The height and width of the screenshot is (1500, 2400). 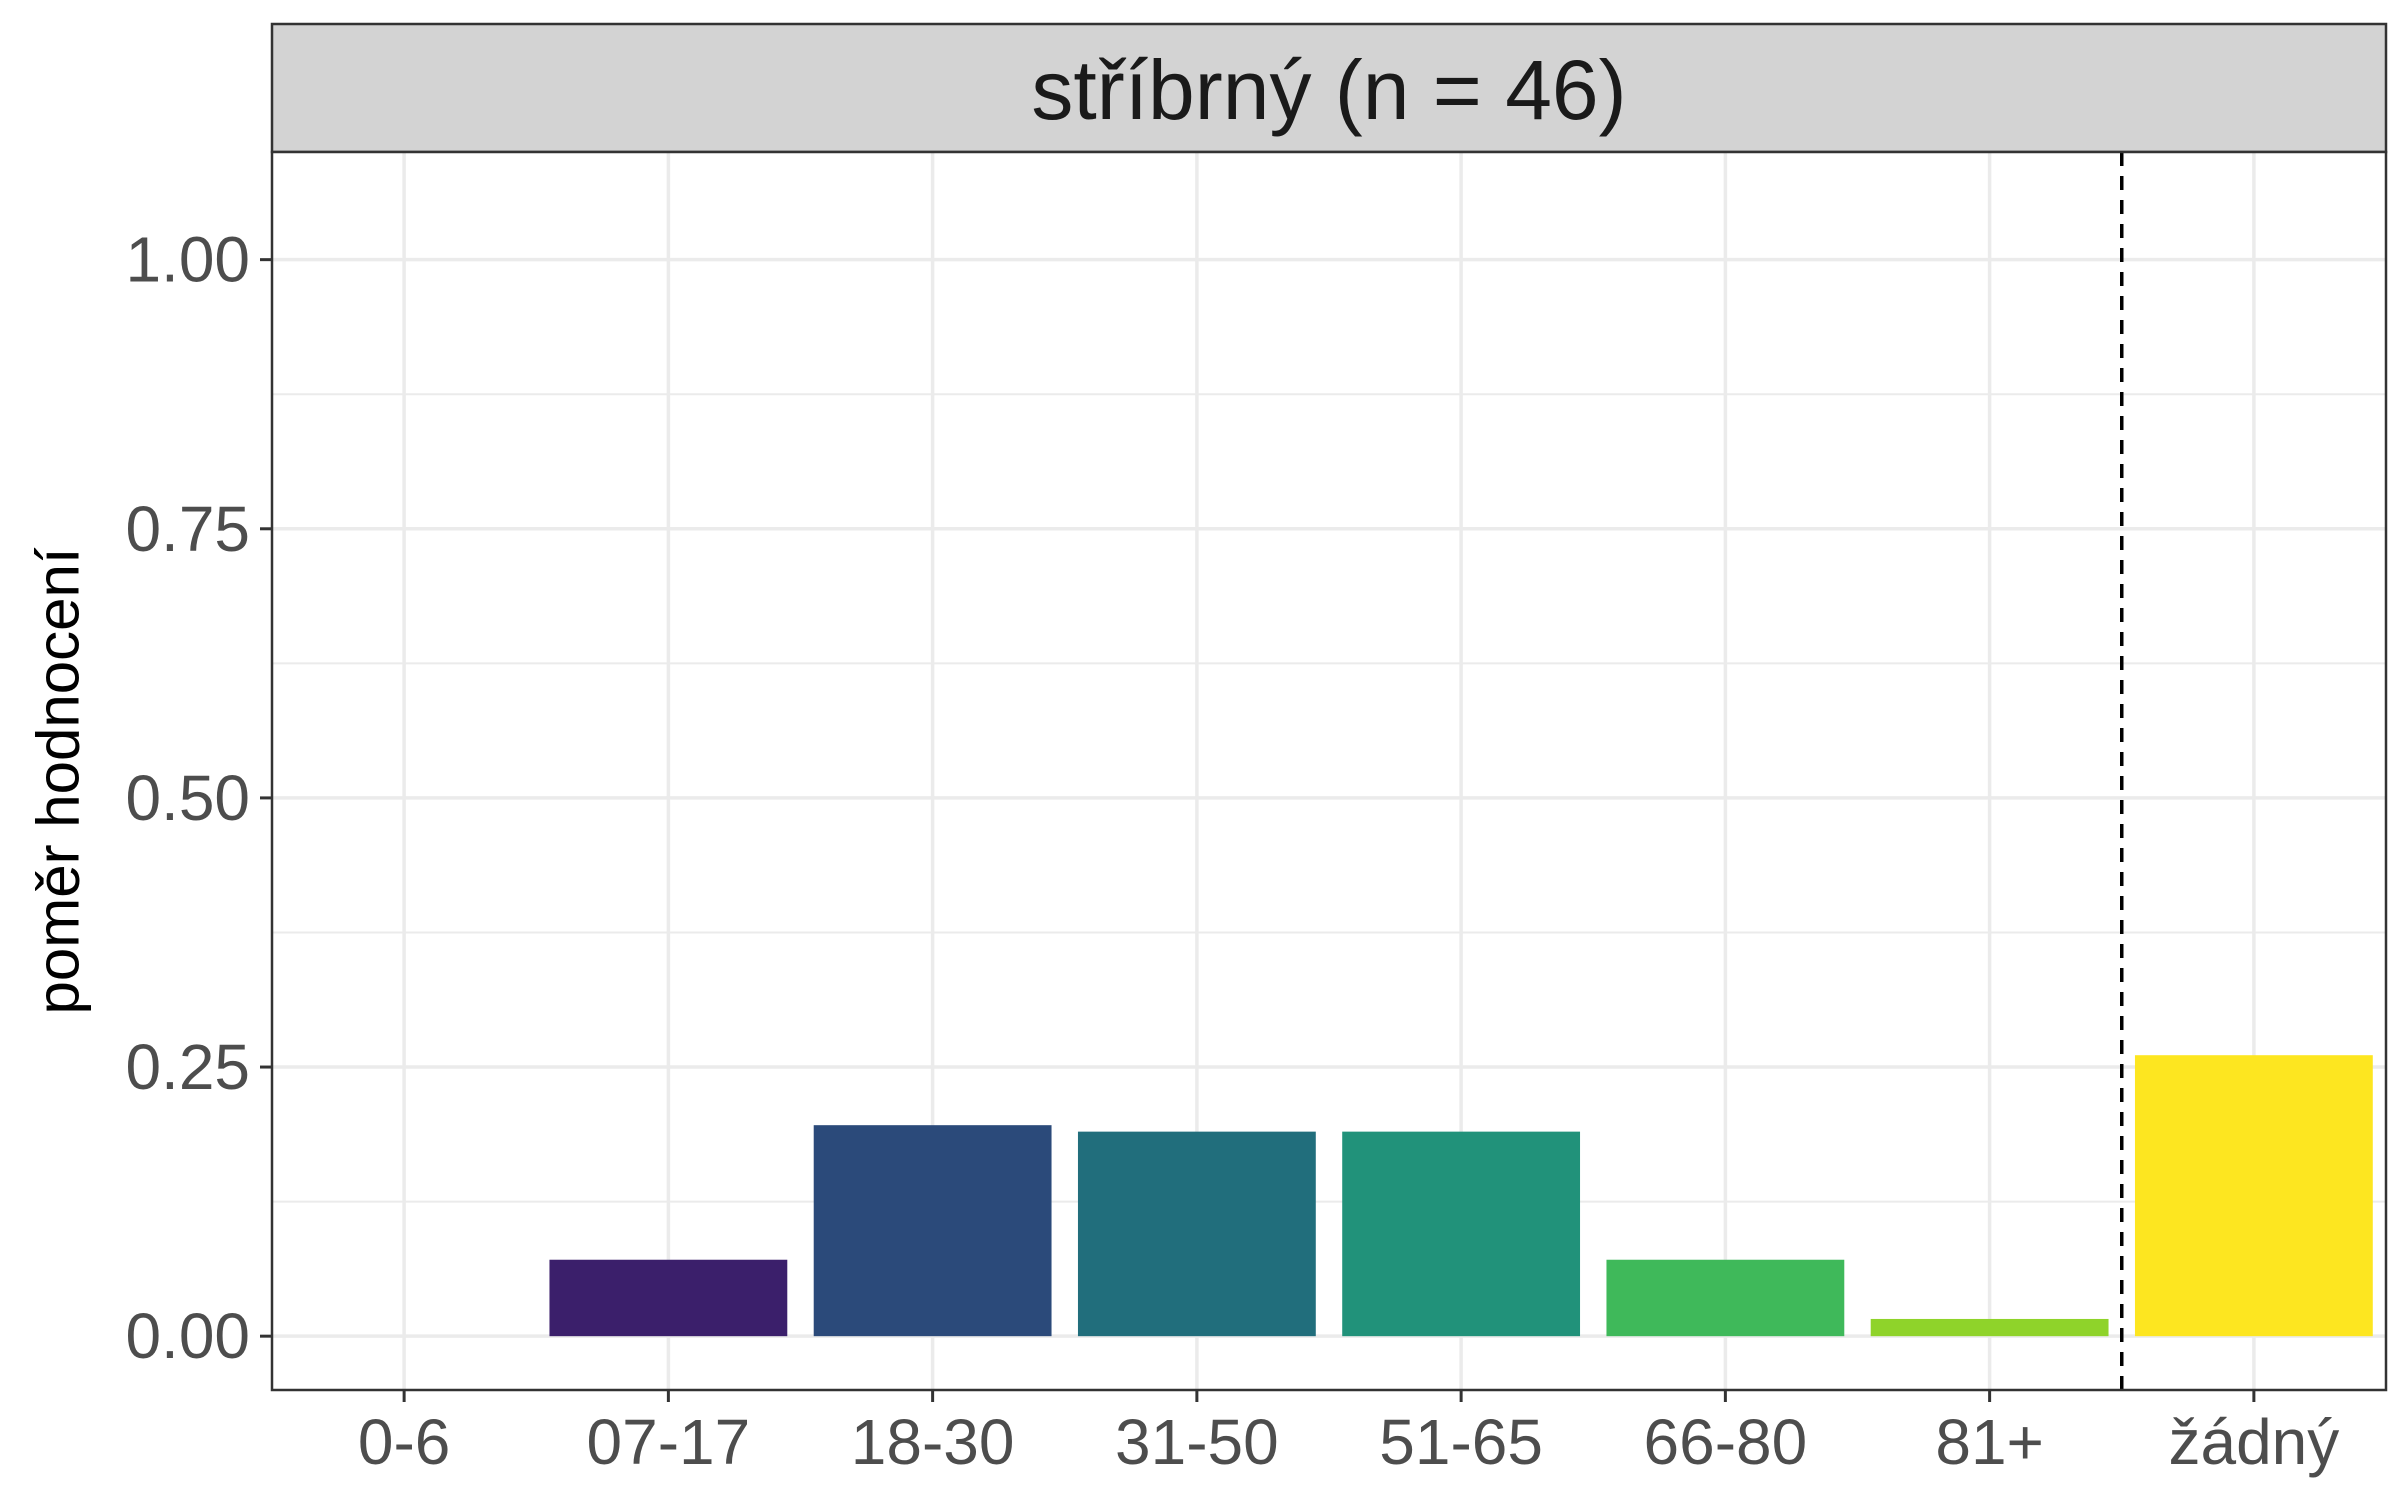 What do you see at coordinates (933, 1442) in the screenshot?
I see `x-tick-label: 18-30` at bounding box center [933, 1442].